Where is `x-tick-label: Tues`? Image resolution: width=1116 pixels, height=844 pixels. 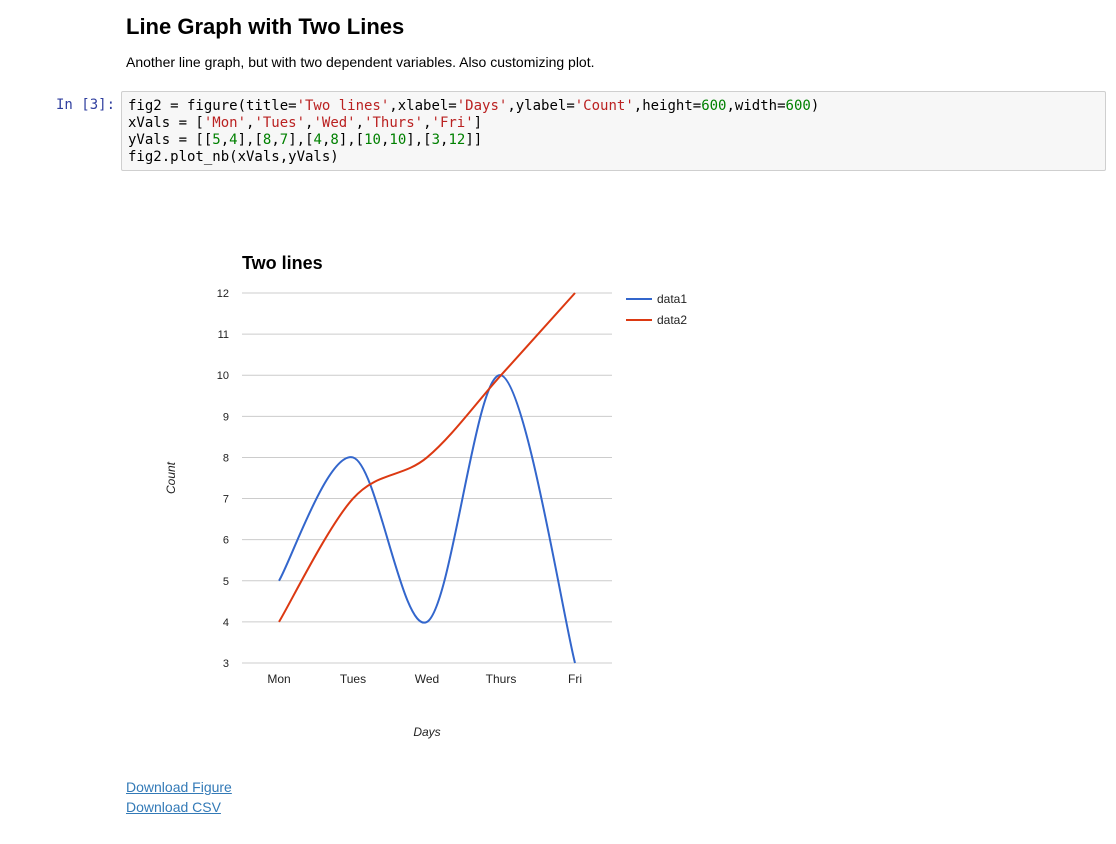
x-tick-label: Tues is located at coordinates (353, 679).